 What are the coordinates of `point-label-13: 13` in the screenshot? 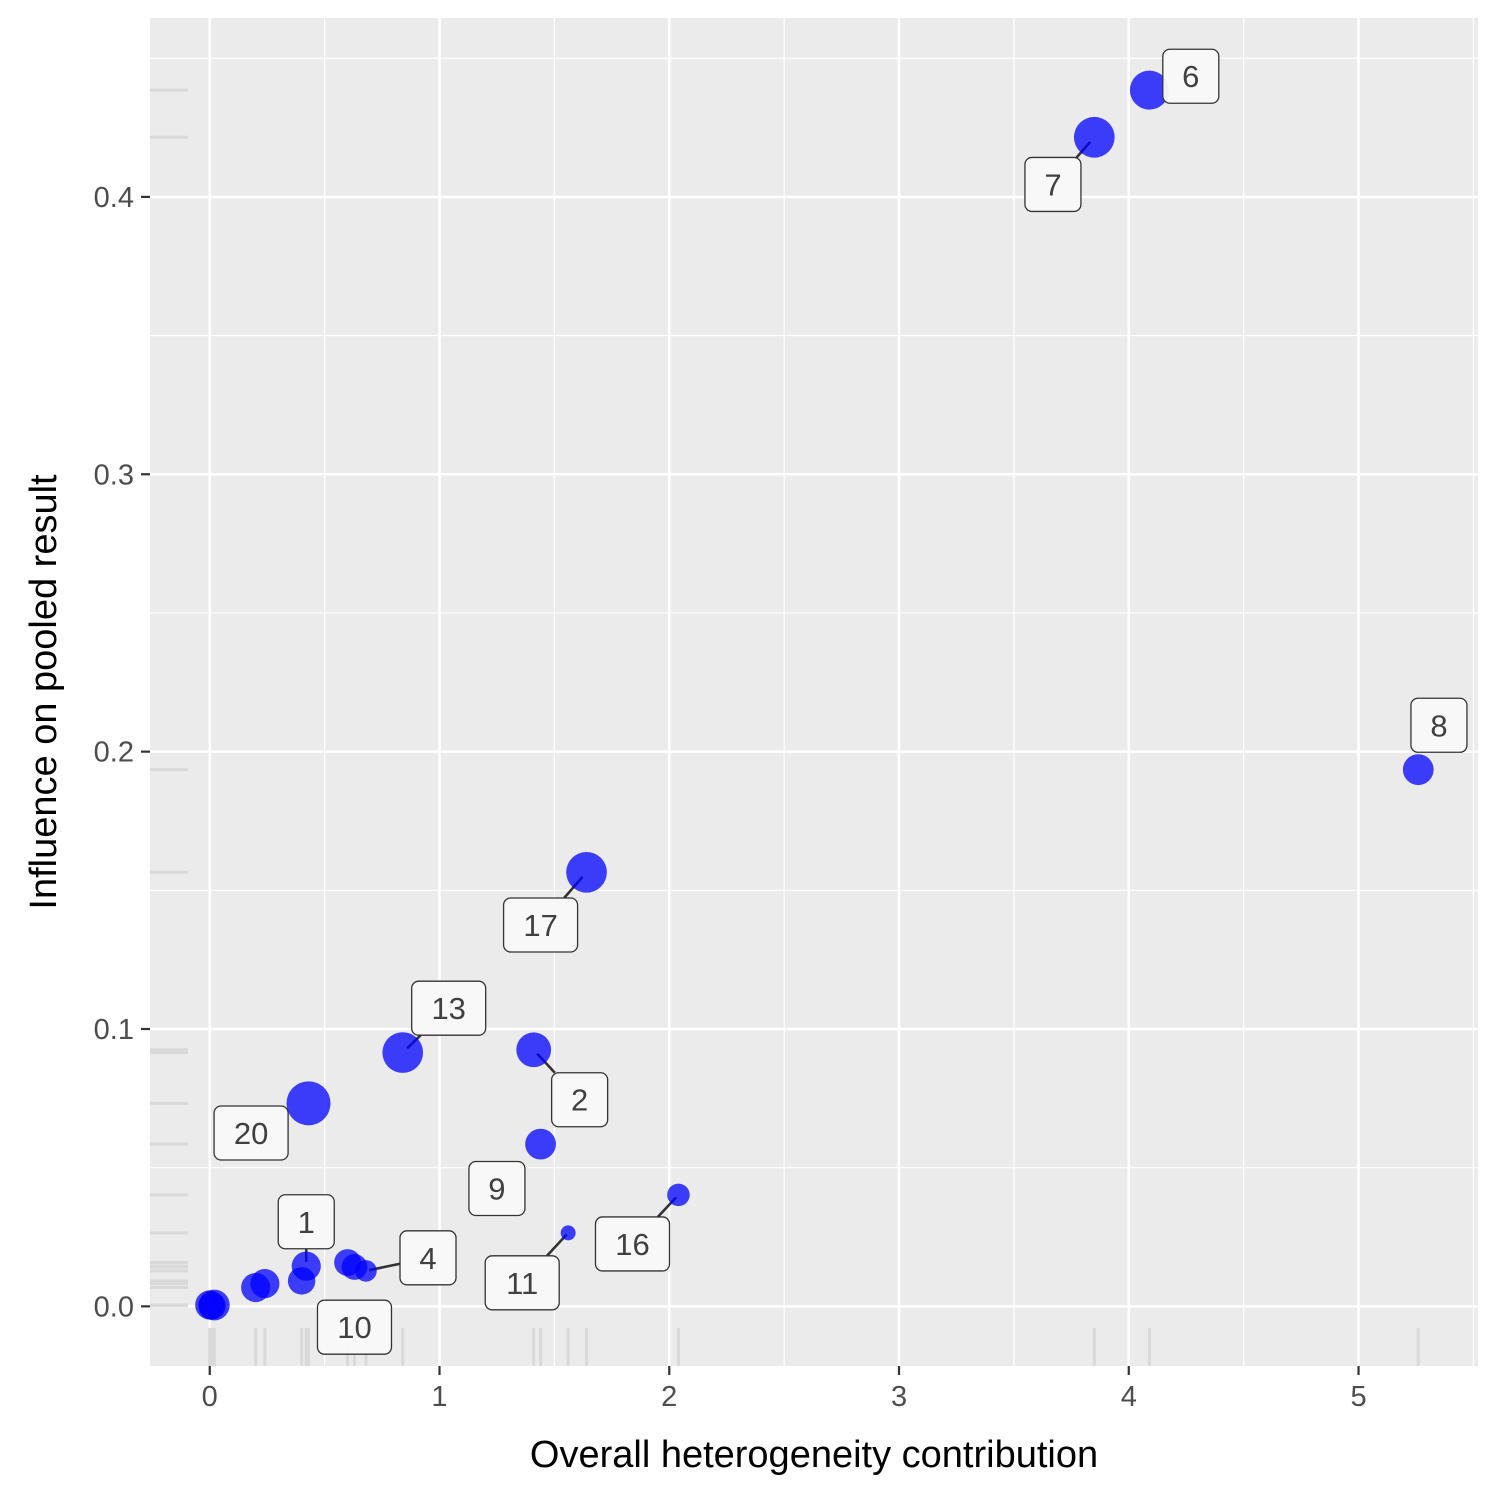 It's located at (448, 1008).